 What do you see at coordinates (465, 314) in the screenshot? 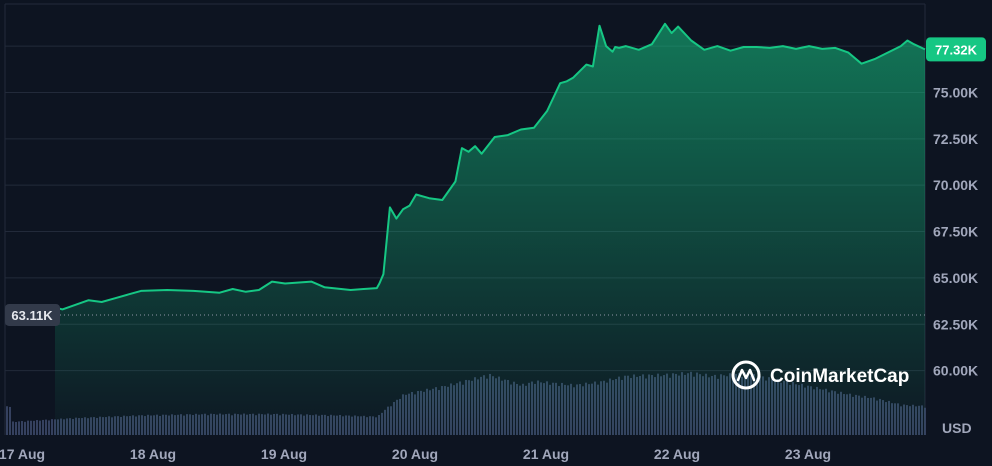
I see `start-marker: 63.11K` at bounding box center [465, 314].